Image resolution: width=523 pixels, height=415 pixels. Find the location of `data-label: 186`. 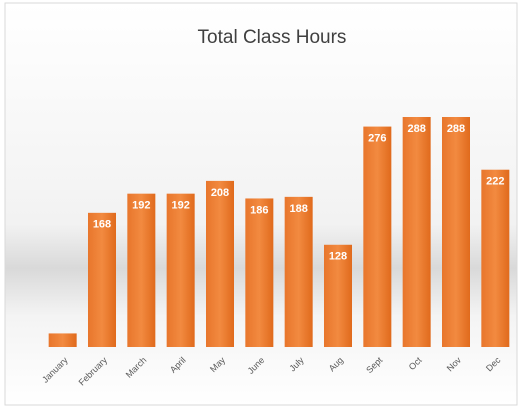

data-label: 186 is located at coordinates (259, 210).